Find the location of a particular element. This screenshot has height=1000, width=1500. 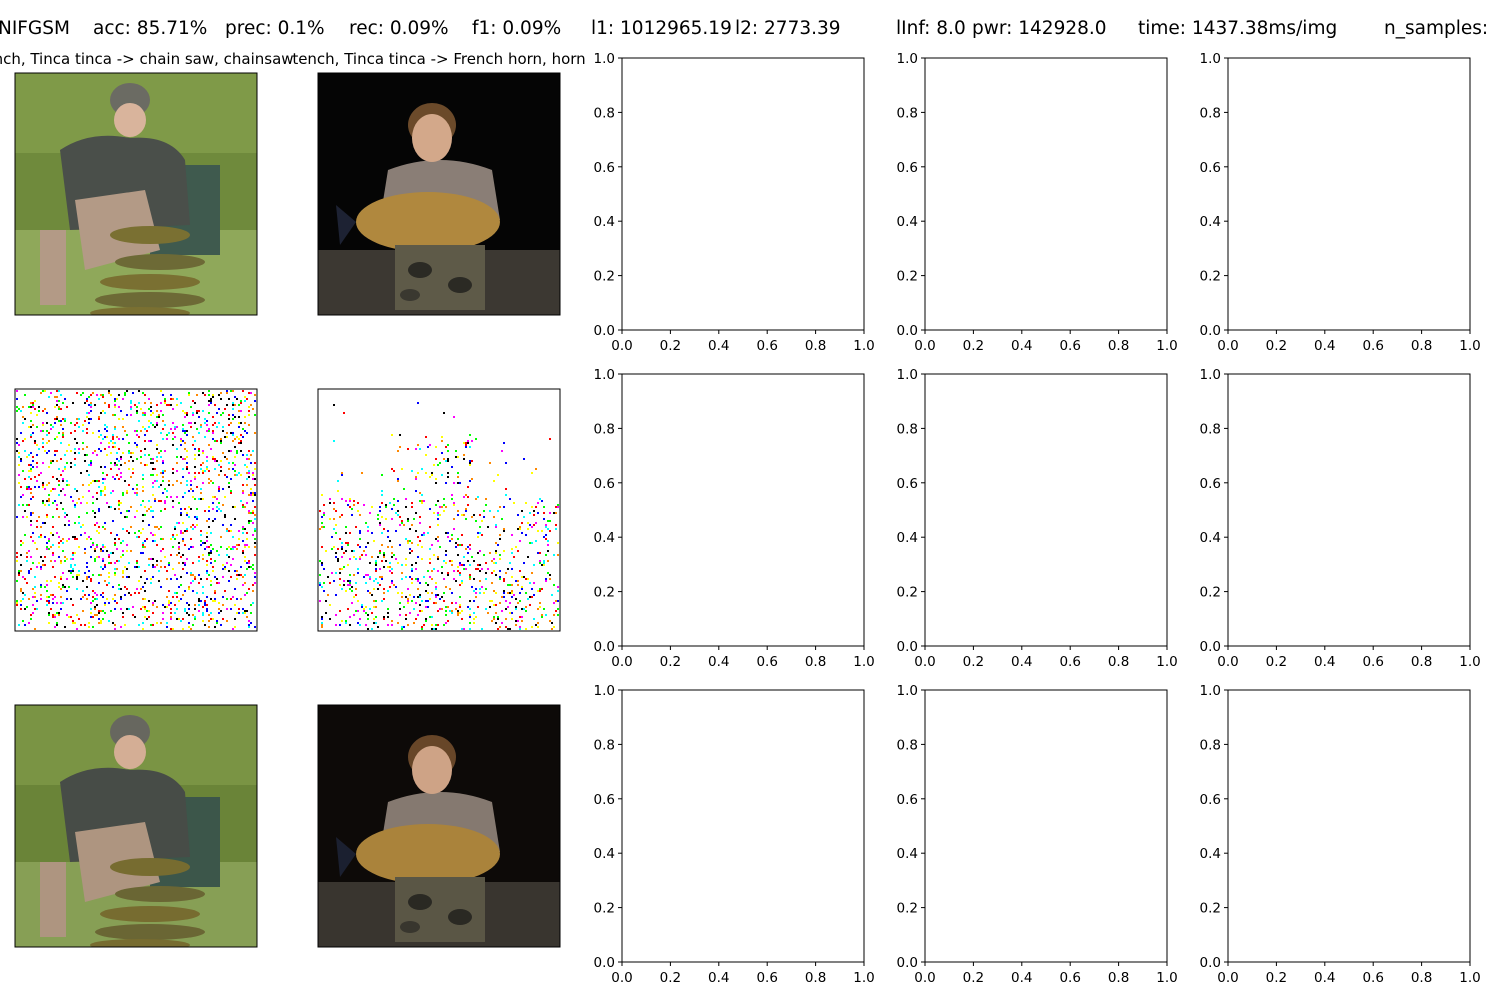

sparse-noise-perturbation is located at coordinates (136, 510).